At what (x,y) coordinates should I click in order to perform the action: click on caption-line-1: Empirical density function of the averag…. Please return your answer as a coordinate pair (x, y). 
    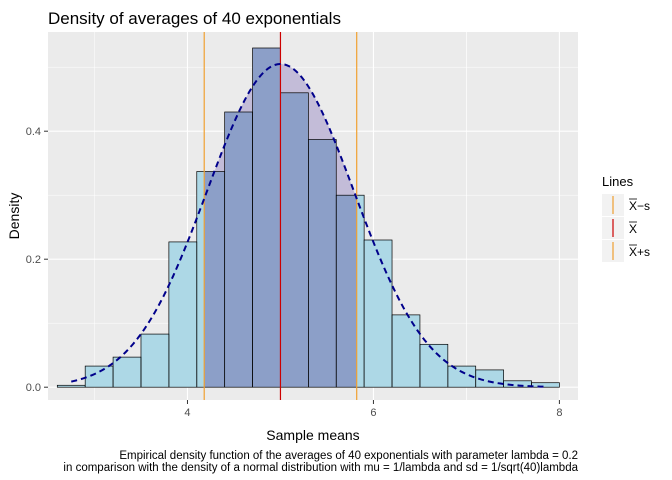
    Looking at the image, I should click on (348, 456).